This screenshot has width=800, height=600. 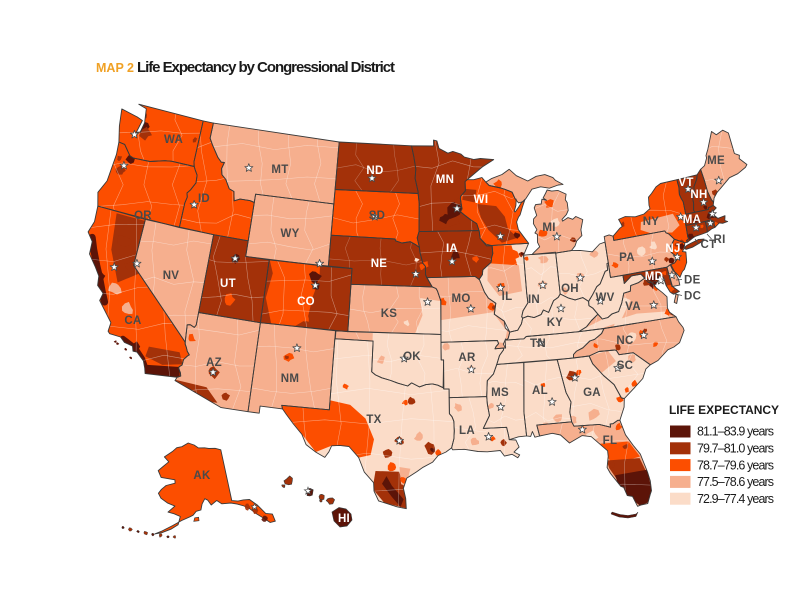 I want to click on svg-text: 77.5–78.6 years, so click(x=735, y=482).